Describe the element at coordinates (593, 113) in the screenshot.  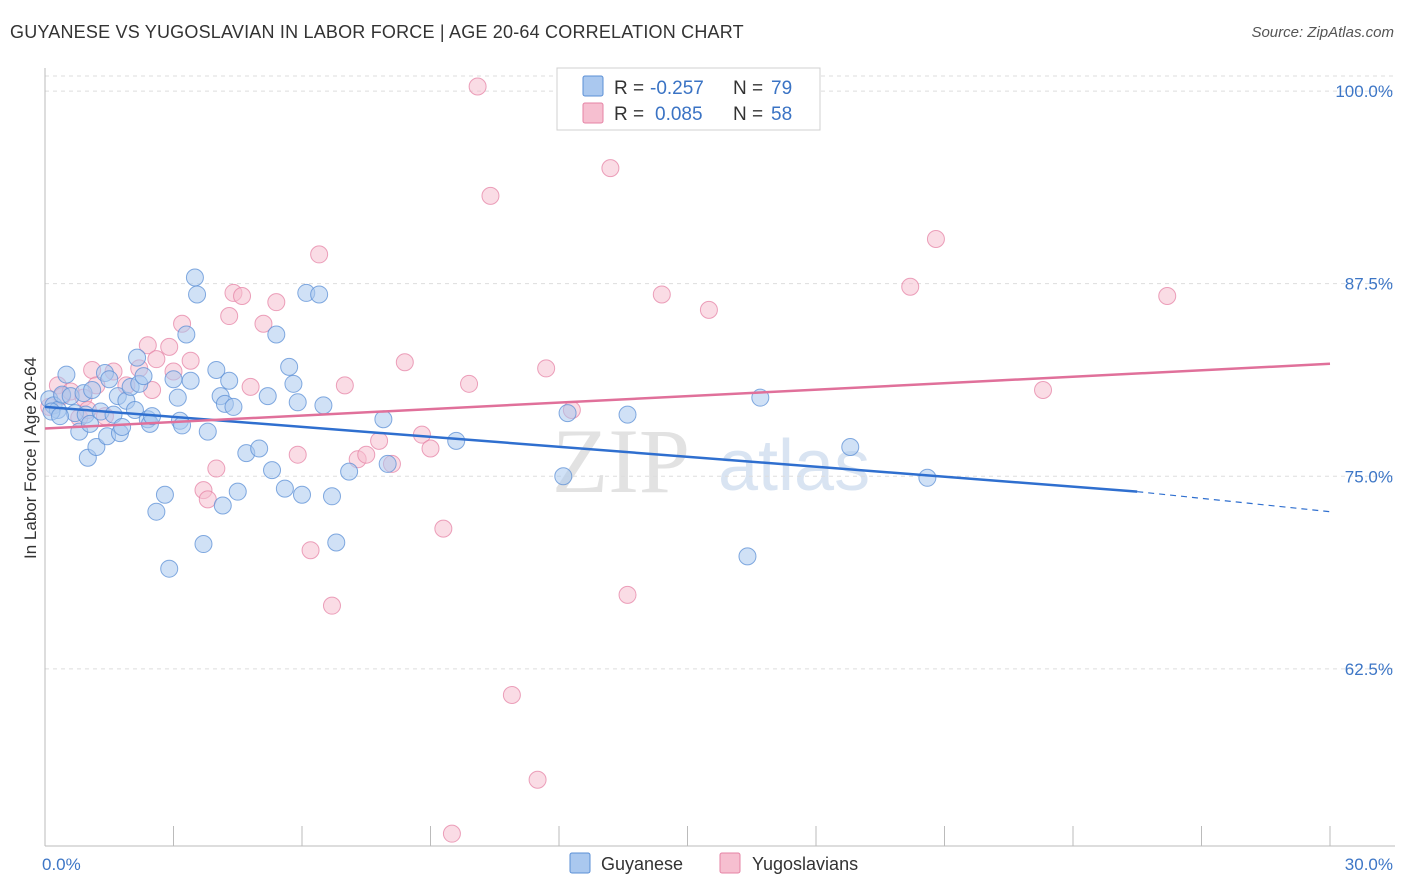
I see `stats-swatch-yugoslavians` at that location.